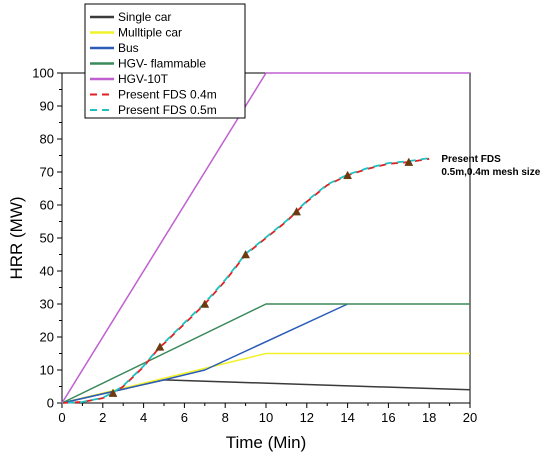  What do you see at coordinates (50, 403) in the screenshot?
I see `y-tick-label: 0` at bounding box center [50, 403].